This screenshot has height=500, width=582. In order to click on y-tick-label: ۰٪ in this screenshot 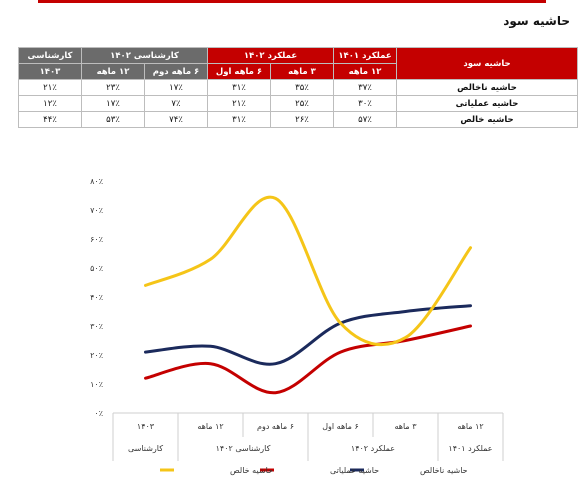, I will do `click(98, 413)`.